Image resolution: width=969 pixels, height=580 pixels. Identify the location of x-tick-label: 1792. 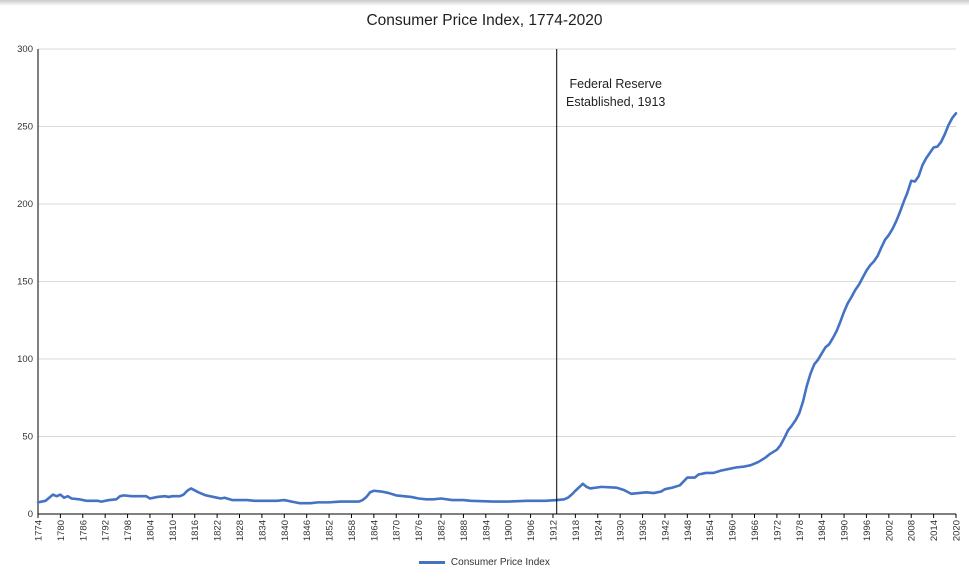
(106, 530).